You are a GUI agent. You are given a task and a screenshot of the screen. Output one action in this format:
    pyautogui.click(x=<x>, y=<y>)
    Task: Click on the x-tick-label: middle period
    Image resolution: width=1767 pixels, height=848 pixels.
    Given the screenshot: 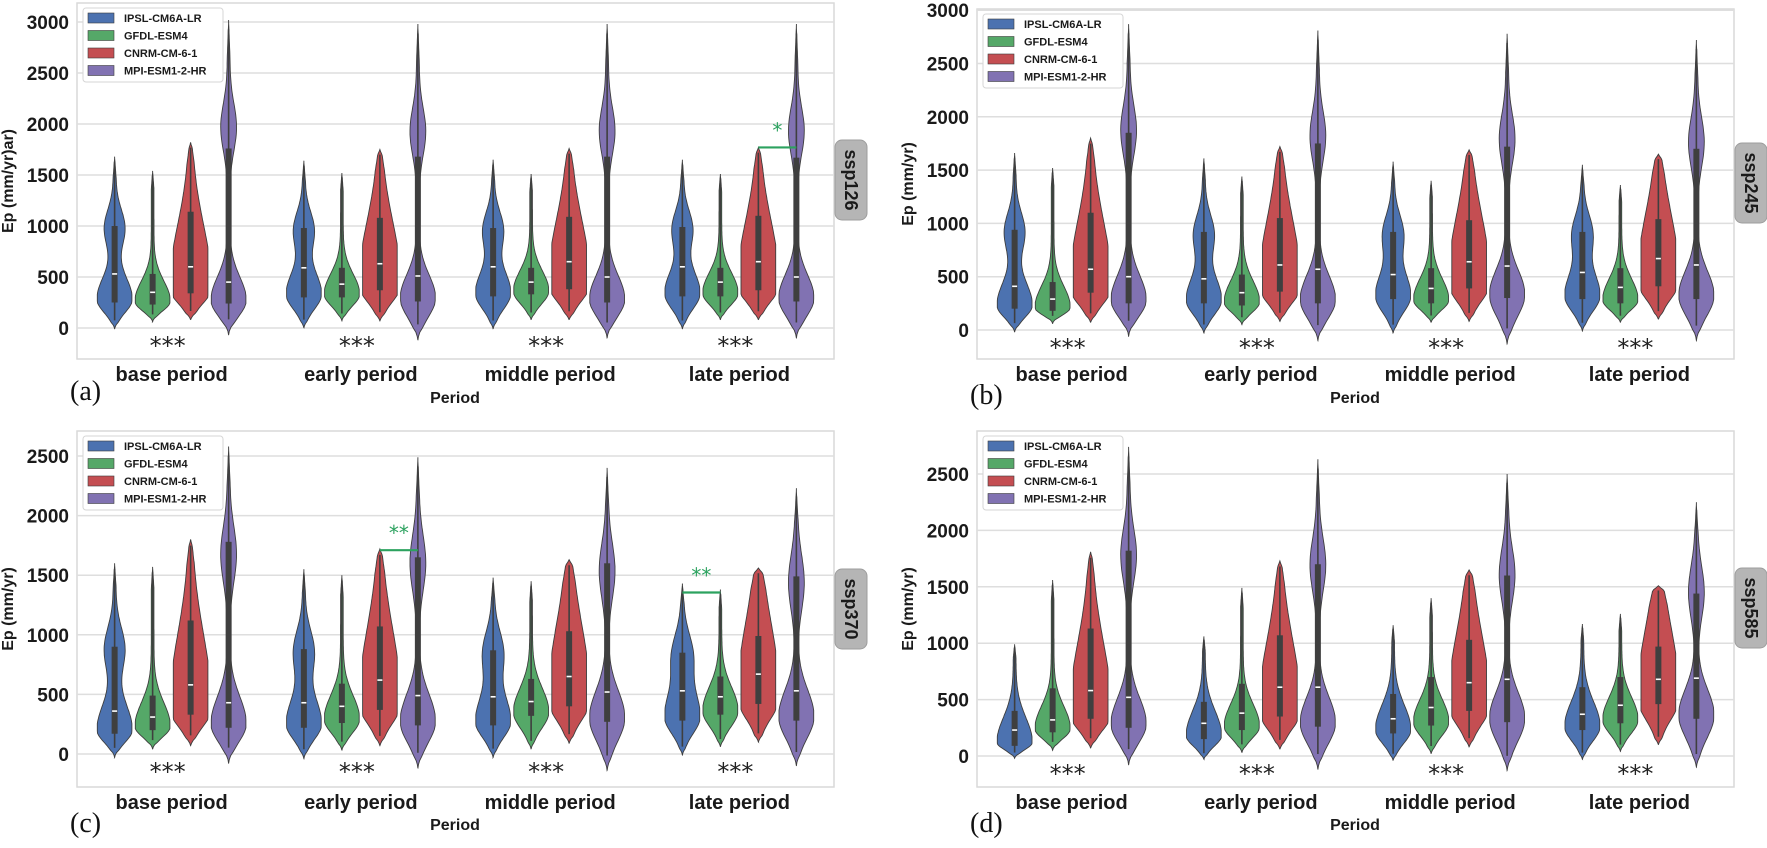 What is the action you would take?
    pyautogui.click(x=550, y=803)
    